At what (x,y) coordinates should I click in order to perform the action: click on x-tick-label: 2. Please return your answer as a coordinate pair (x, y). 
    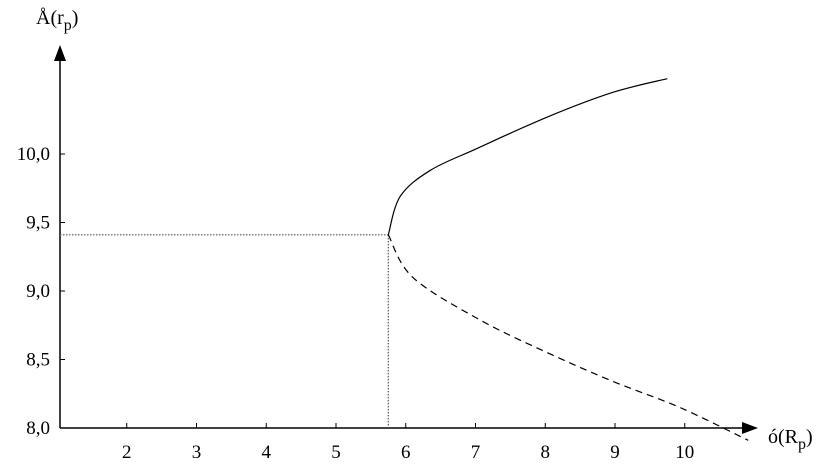
    Looking at the image, I should click on (127, 452).